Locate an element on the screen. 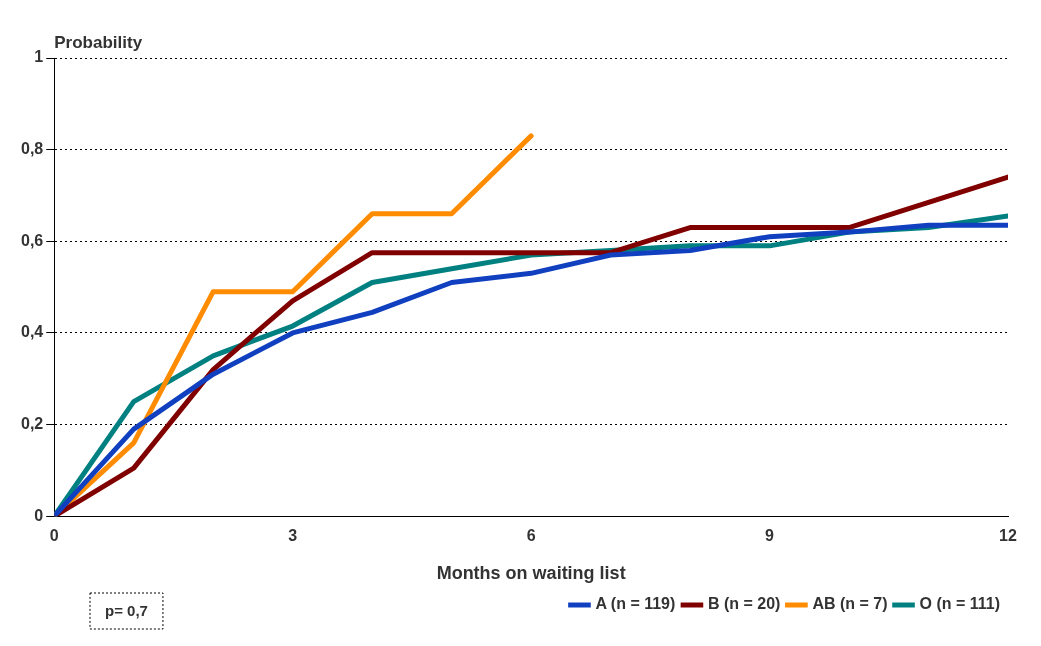 The width and height of the screenshot is (1041, 646). x-tick-label: 9 is located at coordinates (770, 536).